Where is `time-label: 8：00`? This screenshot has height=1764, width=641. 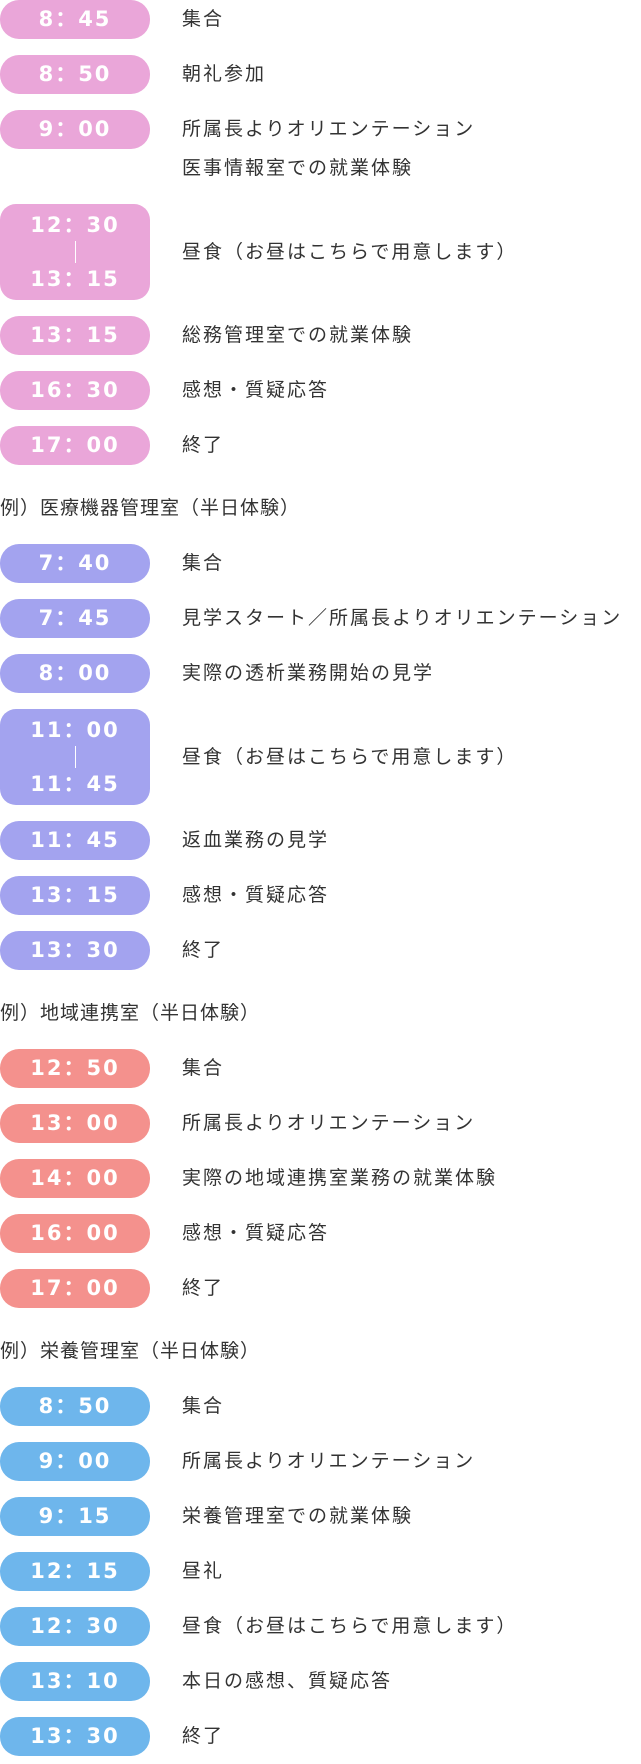
time-label: 8：00 is located at coordinates (75, 673).